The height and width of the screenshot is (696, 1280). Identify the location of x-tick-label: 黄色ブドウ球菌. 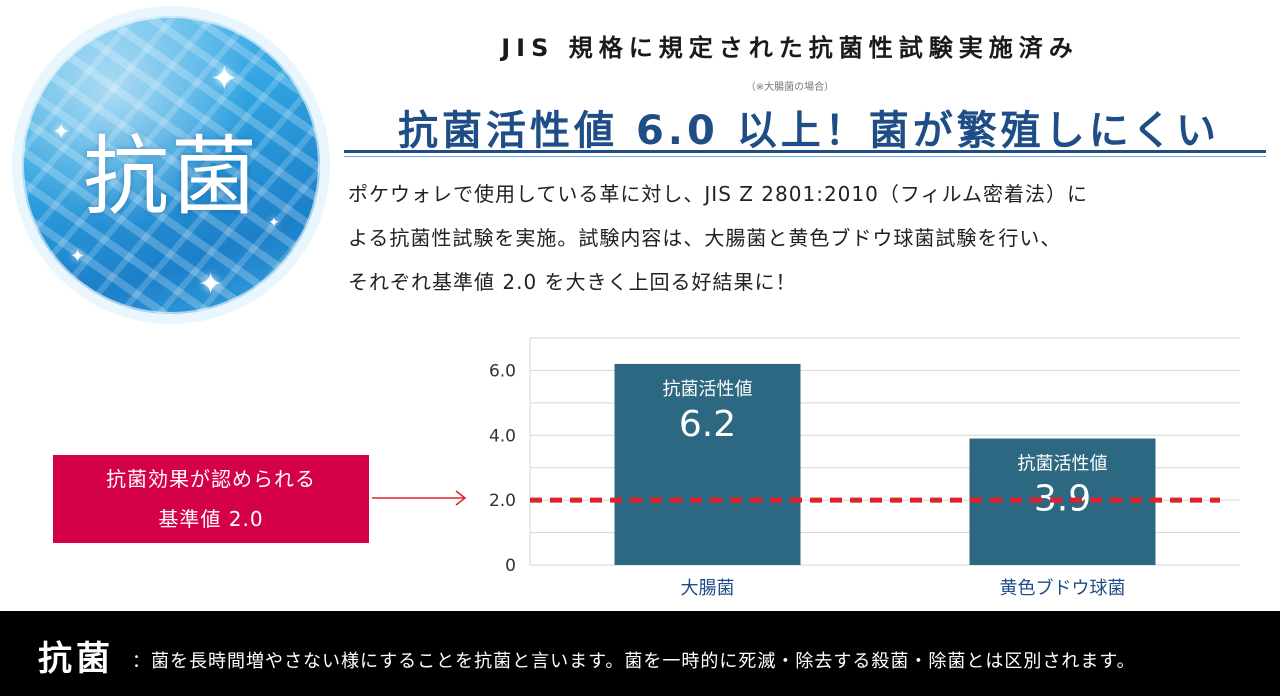
(1063, 588).